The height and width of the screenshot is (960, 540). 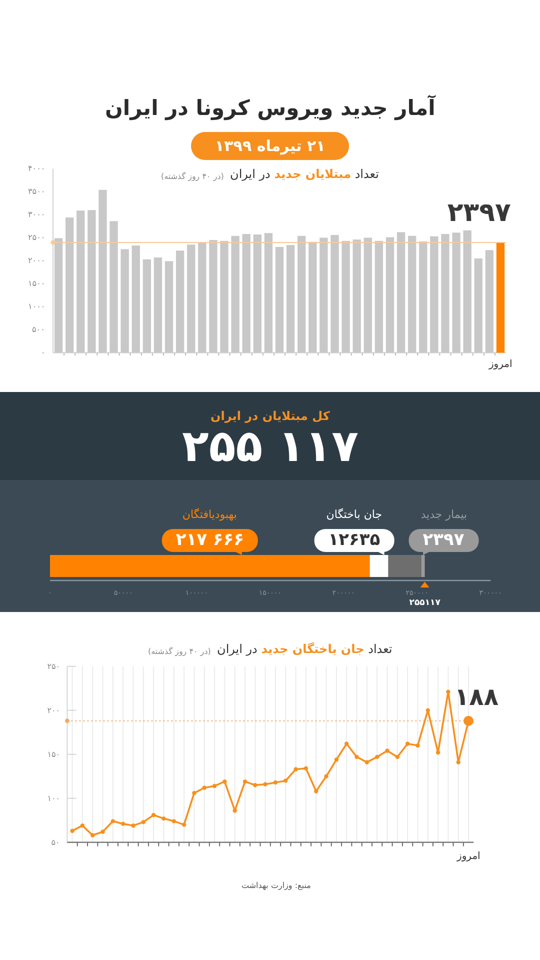 I want to click on data-label: ۱۲۶۳۵, so click(x=354, y=540).